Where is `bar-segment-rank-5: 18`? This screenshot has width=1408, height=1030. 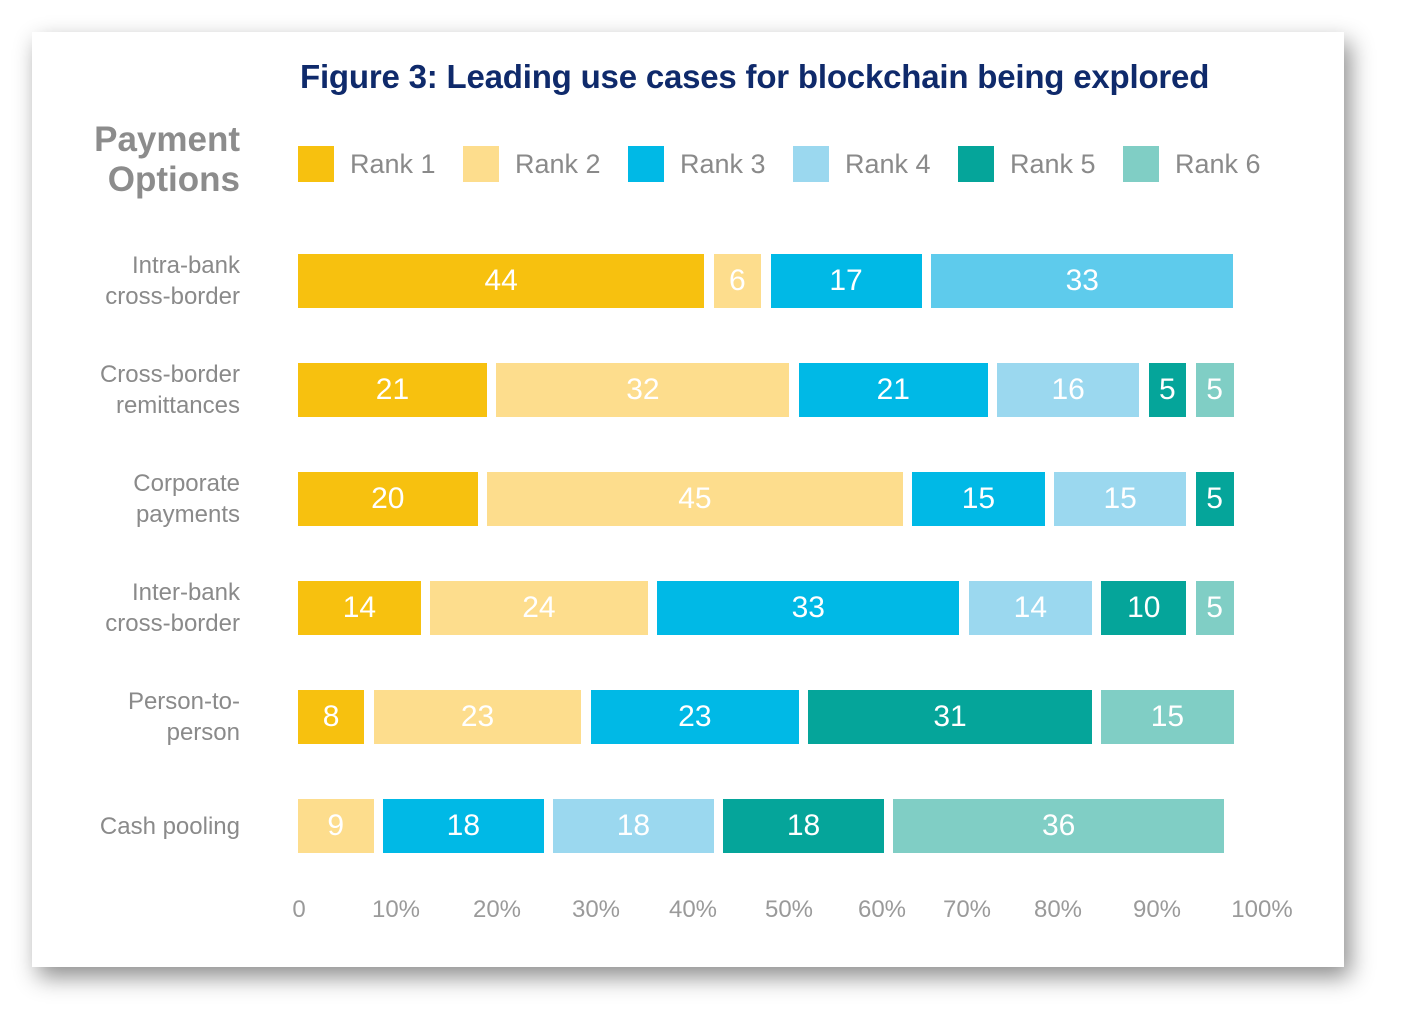 bar-segment-rank-5: 18 is located at coordinates (803, 826).